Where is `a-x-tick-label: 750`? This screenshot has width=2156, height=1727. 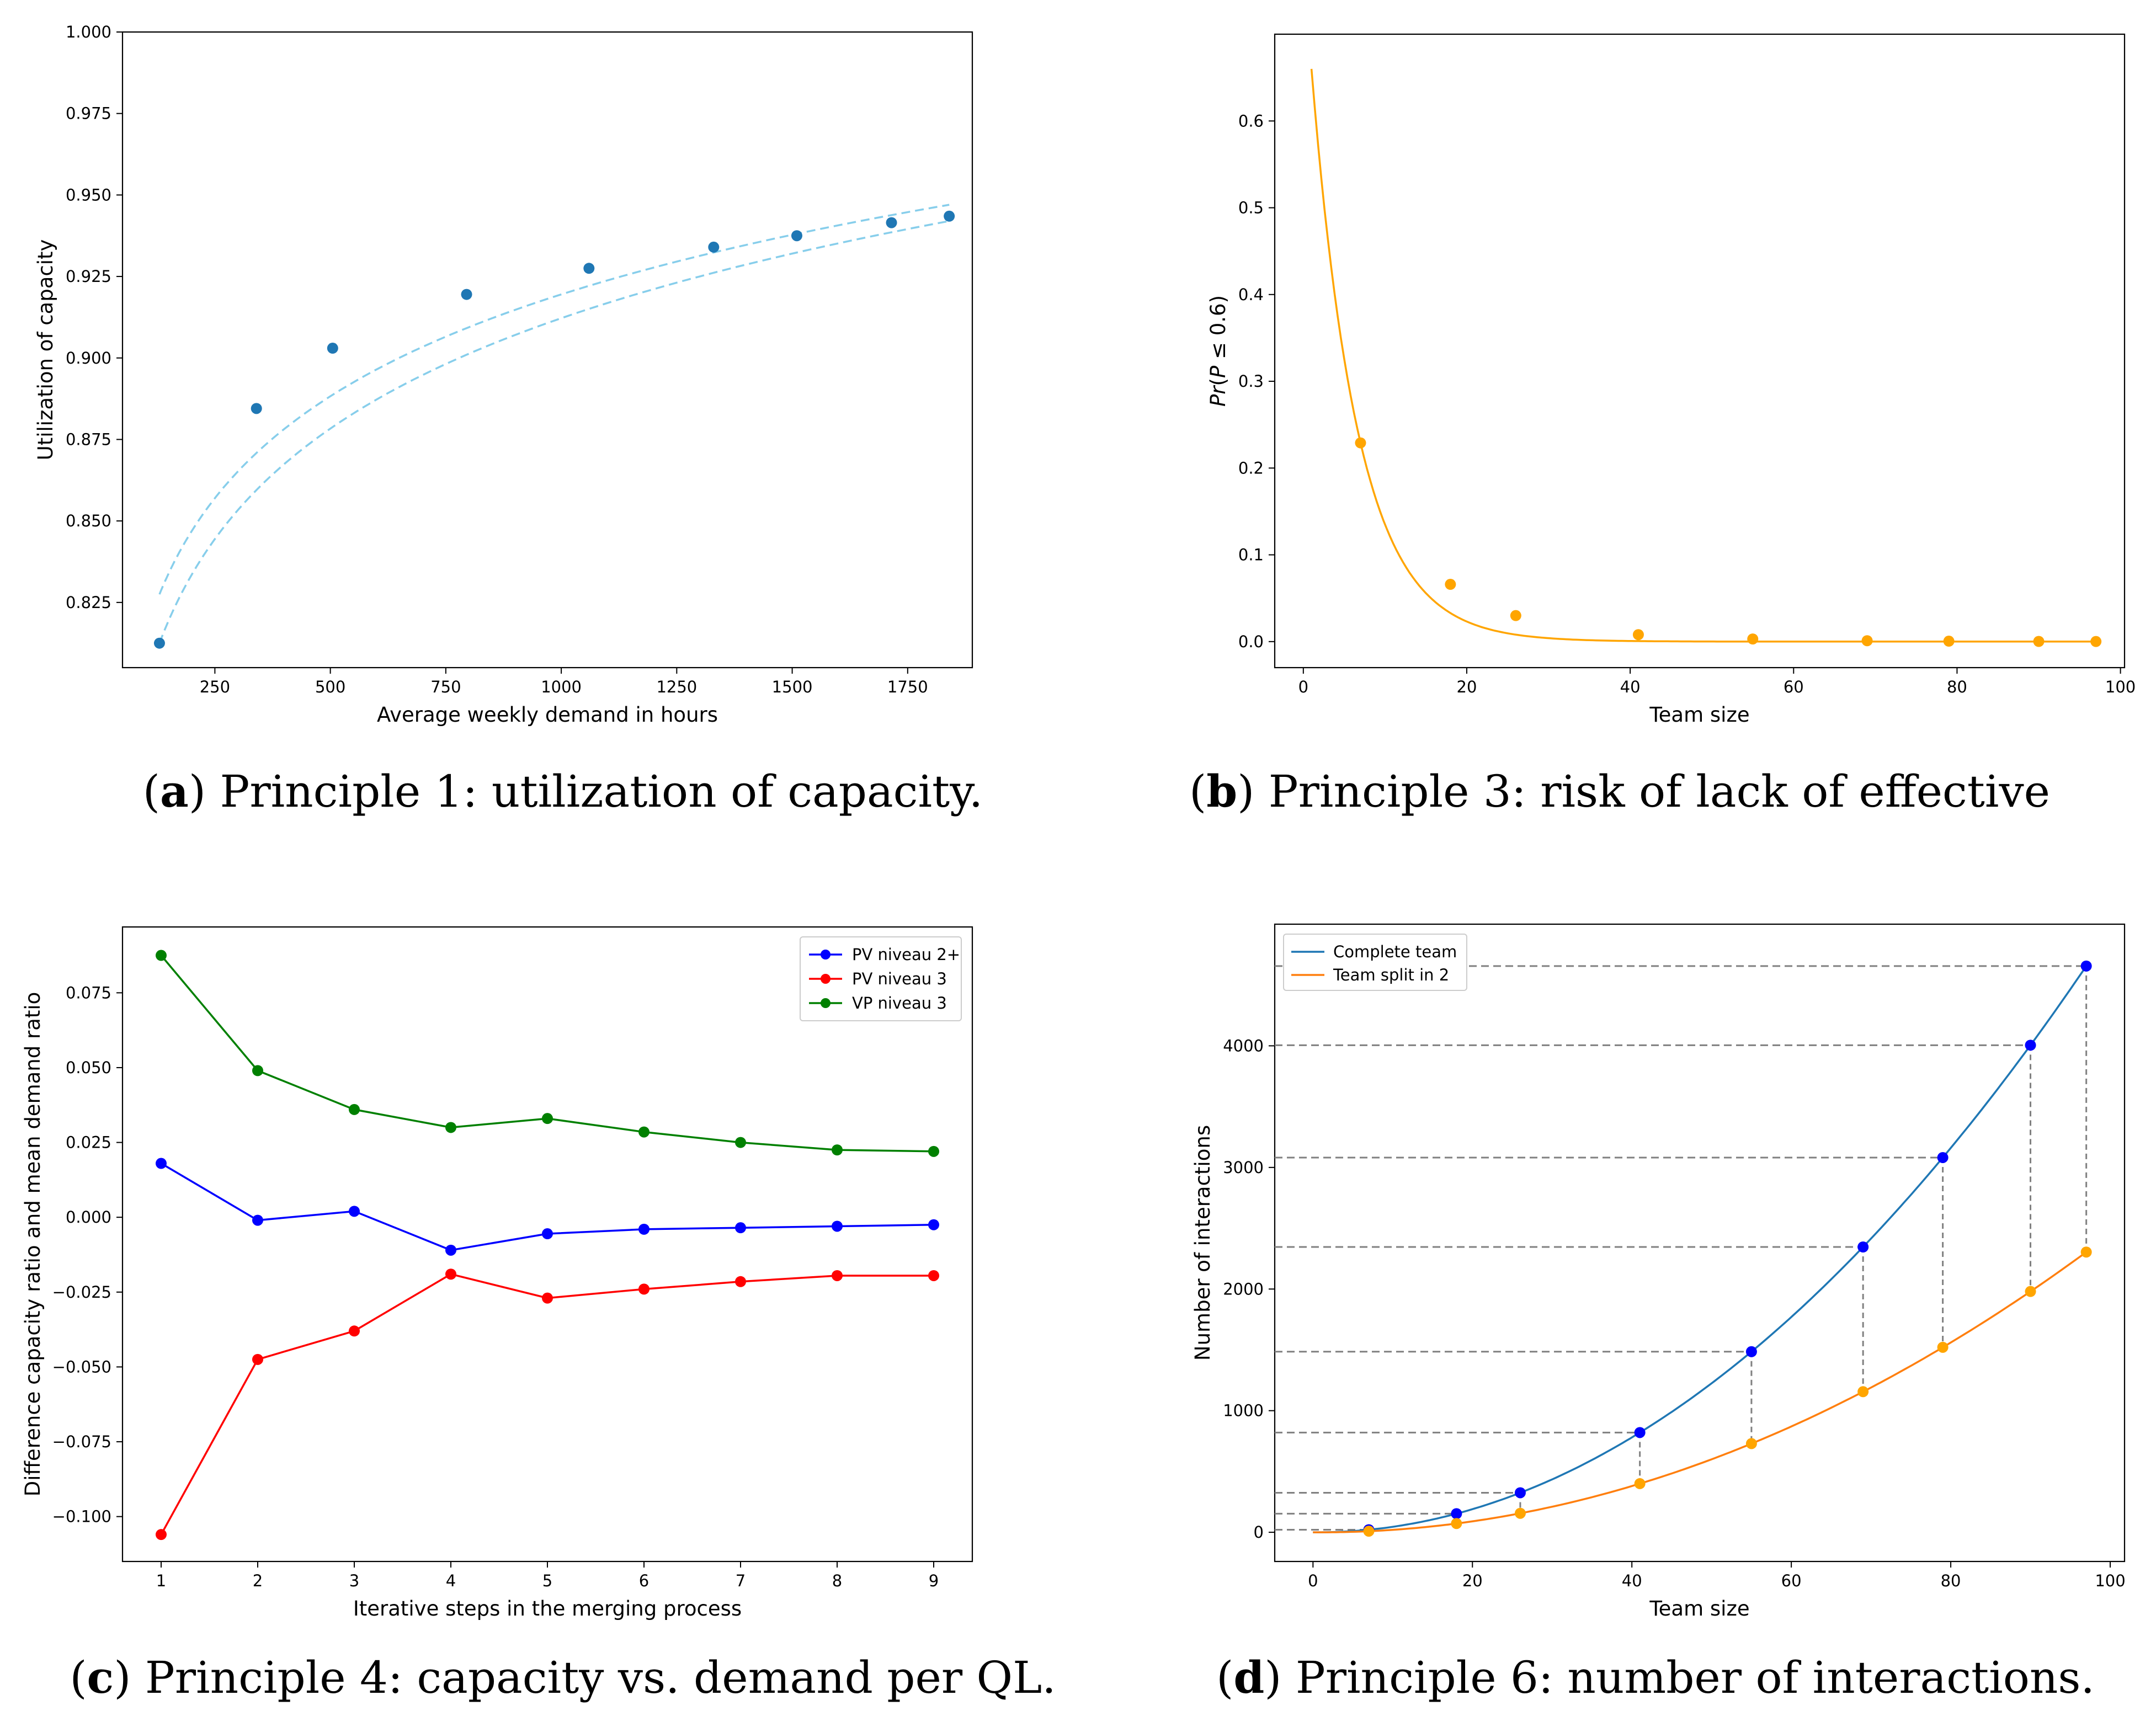
a-x-tick-label: 750 is located at coordinates (445, 687).